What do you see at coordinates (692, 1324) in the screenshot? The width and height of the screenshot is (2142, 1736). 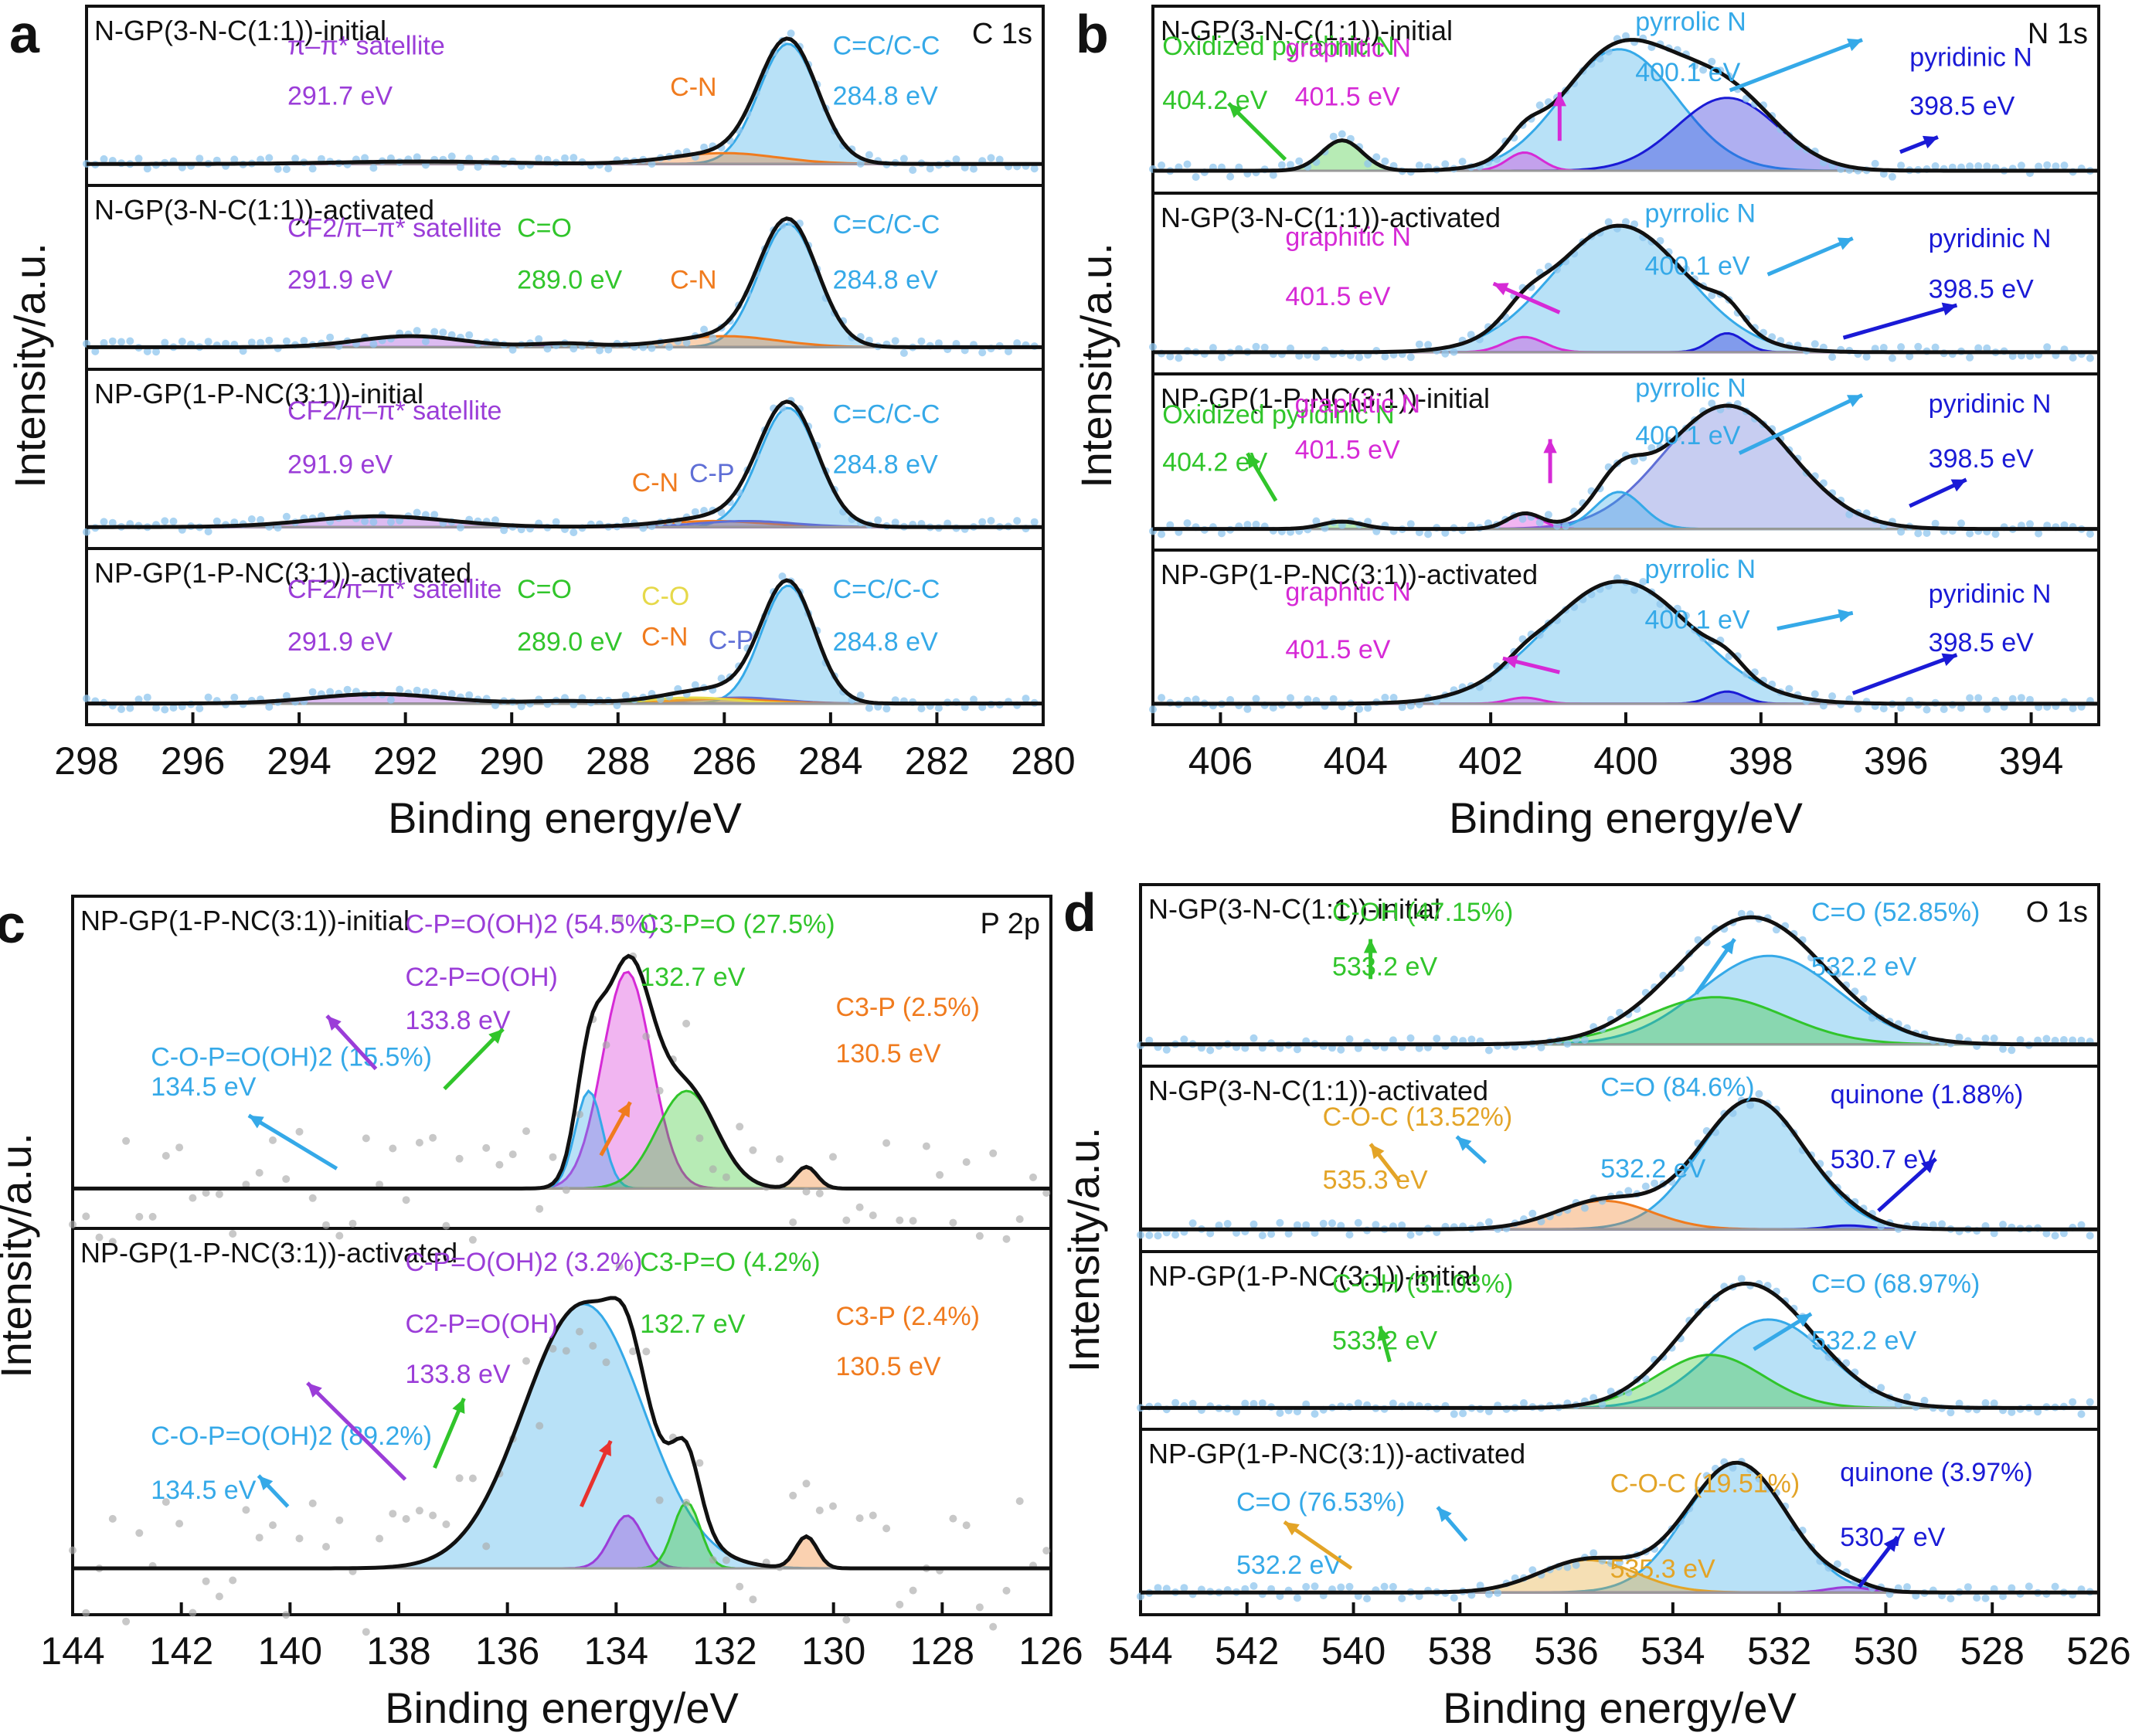 I see `peak-annotation: 132.7 eV` at bounding box center [692, 1324].